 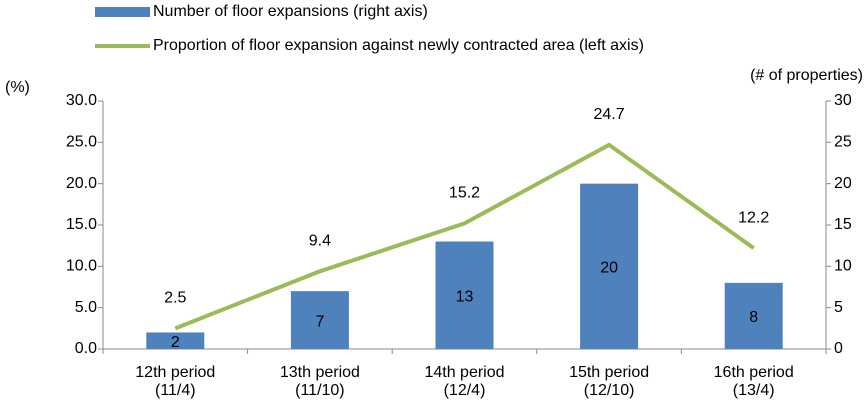 What do you see at coordinates (81, 183) in the screenshot?
I see `y-tick-label: 20.0` at bounding box center [81, 183].